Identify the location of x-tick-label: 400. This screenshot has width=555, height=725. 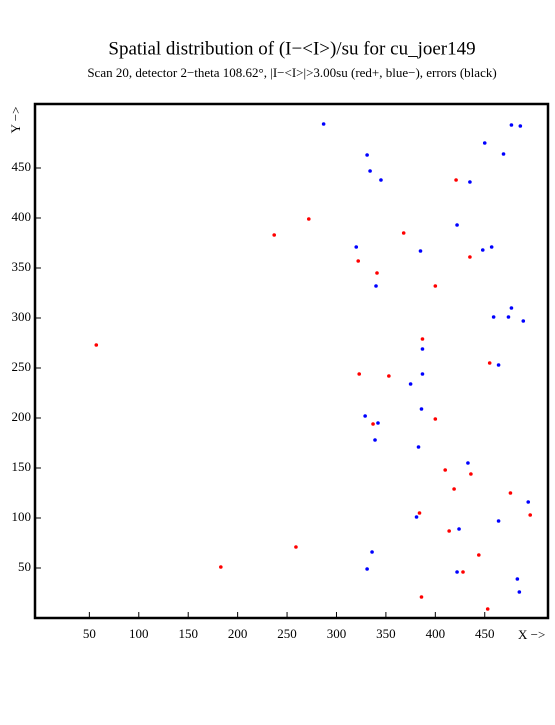
(436, 633).